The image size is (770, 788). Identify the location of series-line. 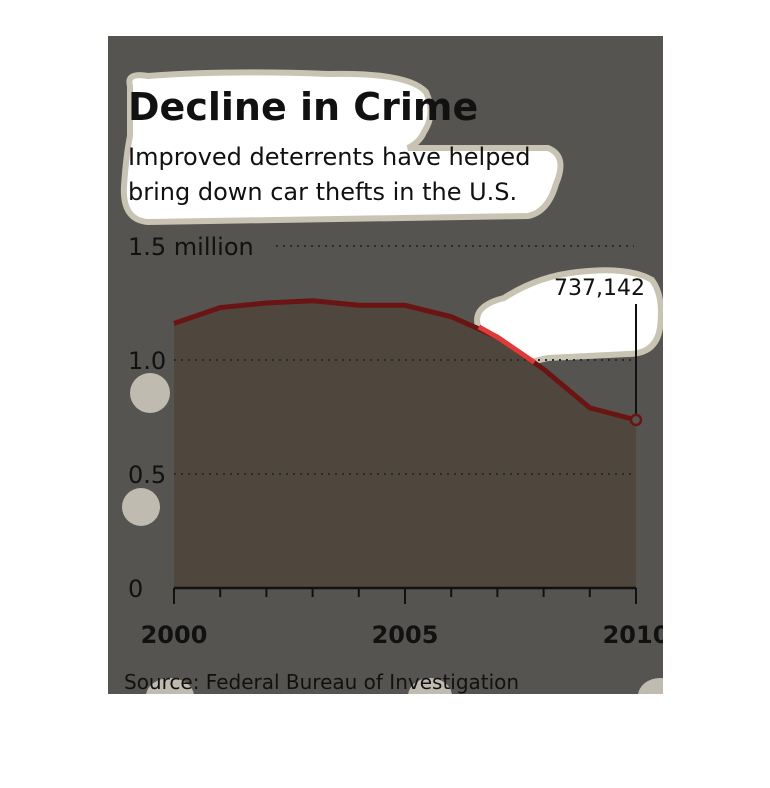
(405, 360).